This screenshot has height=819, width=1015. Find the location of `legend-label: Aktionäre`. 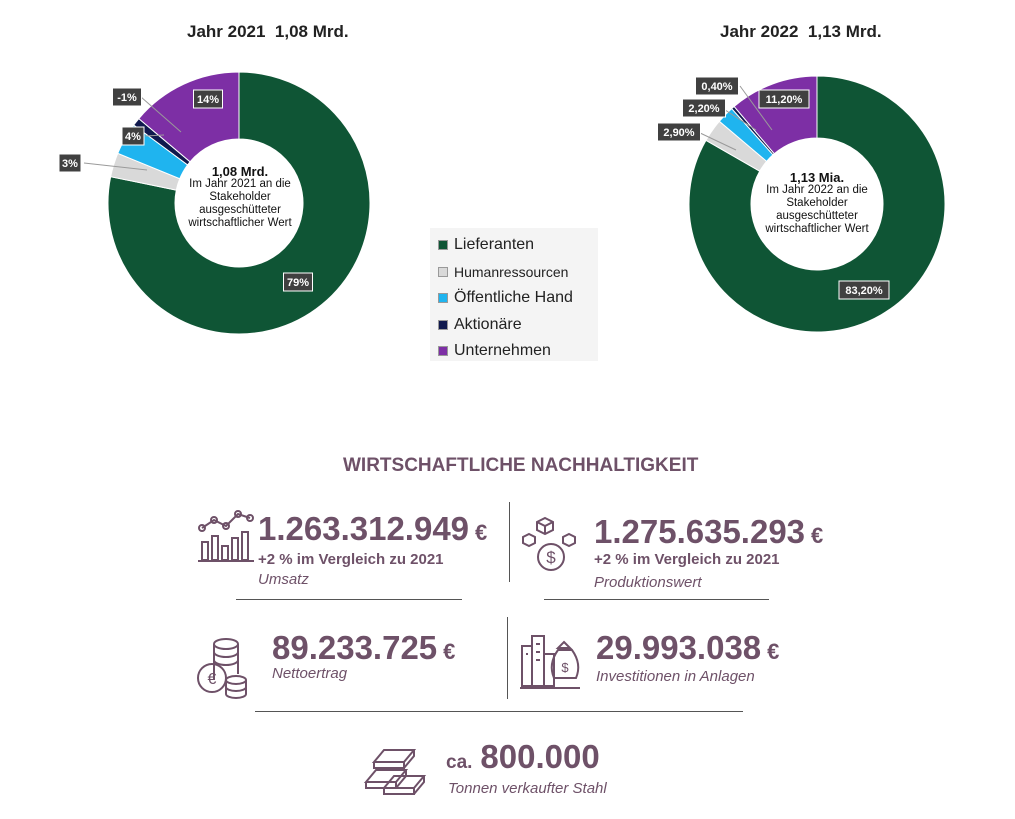

legend-label: Aktionäre is located at coordinates (488, 324).